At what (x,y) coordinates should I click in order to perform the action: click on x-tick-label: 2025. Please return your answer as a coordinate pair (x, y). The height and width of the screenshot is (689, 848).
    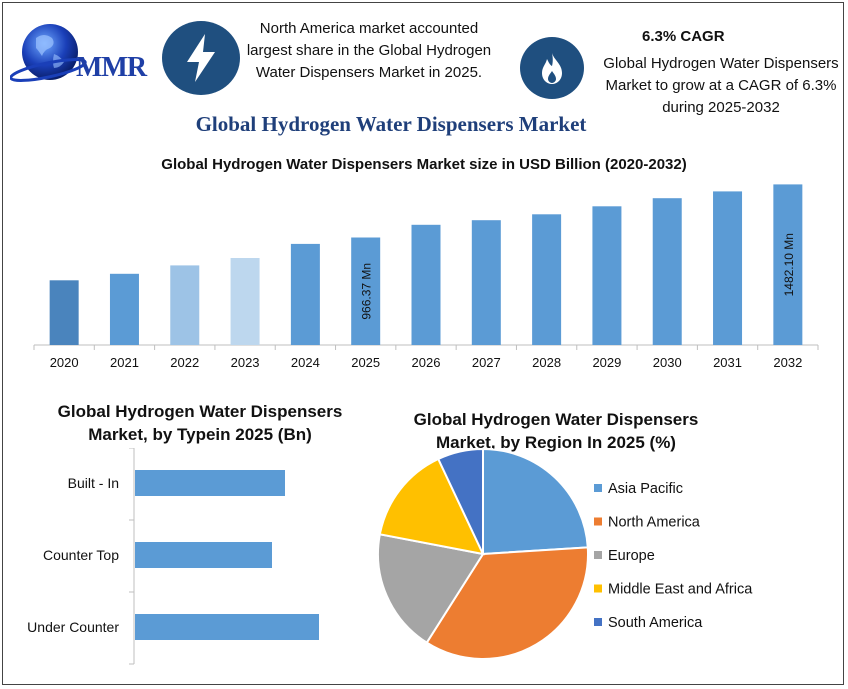
    Looking at the image, I should click on (365, 362).